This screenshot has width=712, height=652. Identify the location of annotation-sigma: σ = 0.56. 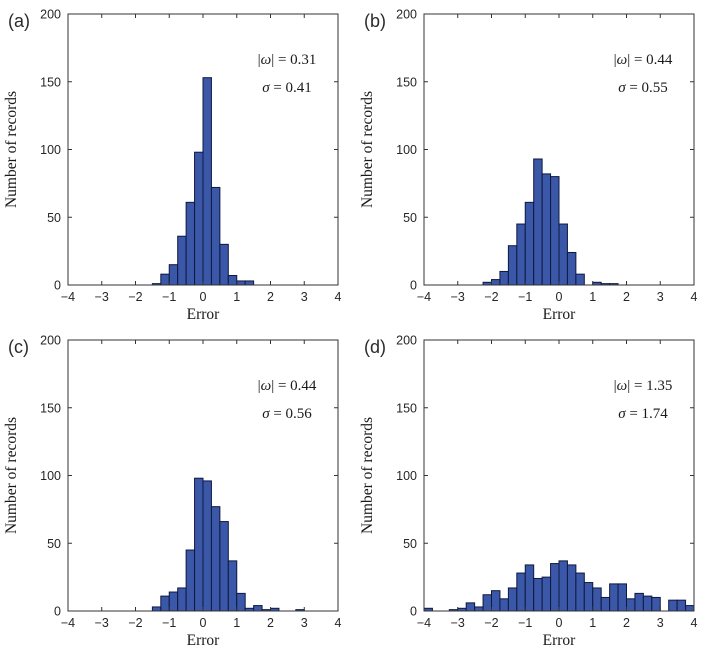
(287, 414).